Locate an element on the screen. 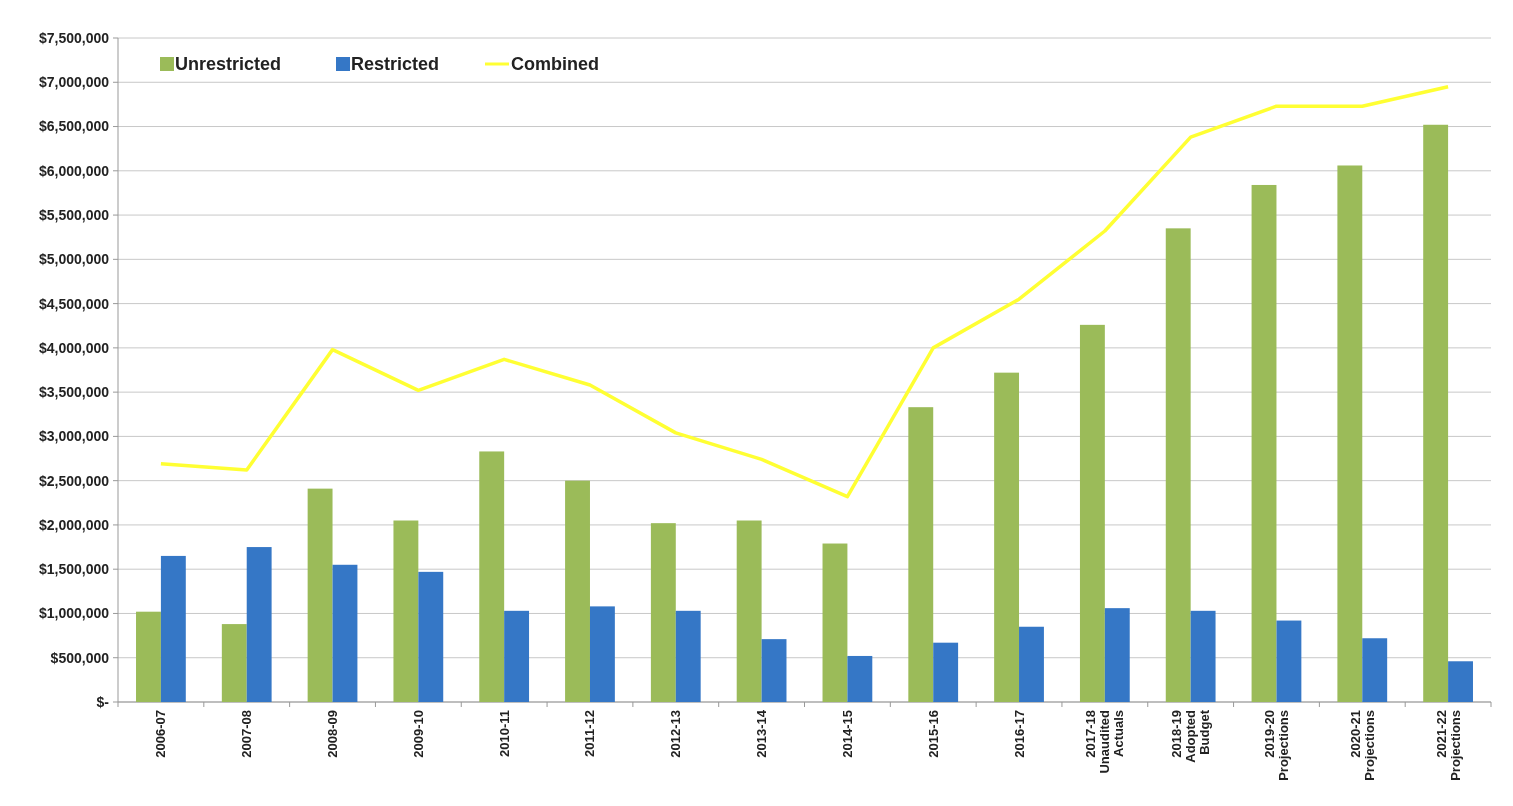  x-tick-label: 2015-16 is located at coordinates (933, 734).